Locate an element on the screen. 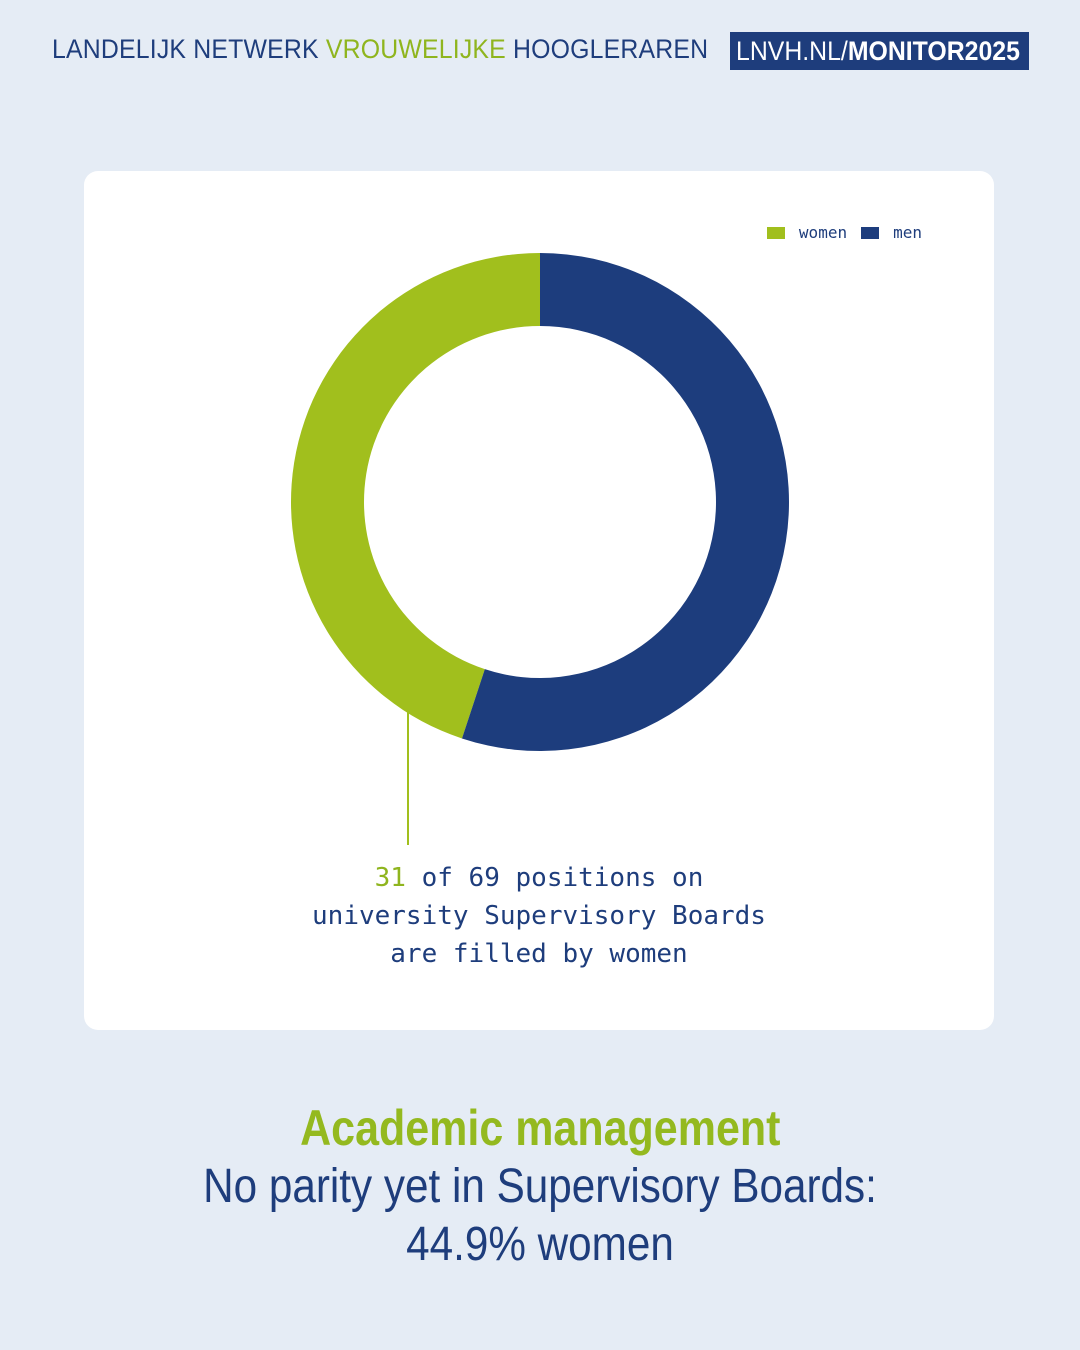 The width and height of the screenshot is (1080, 1350). caption-line-2: 44.9% women is located at coordinates (540, 1244).